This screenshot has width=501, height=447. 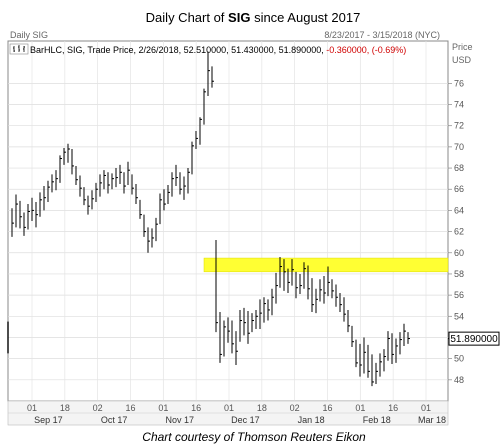 I want to click on x-tick-label: 02, so click(x=295, y=408).